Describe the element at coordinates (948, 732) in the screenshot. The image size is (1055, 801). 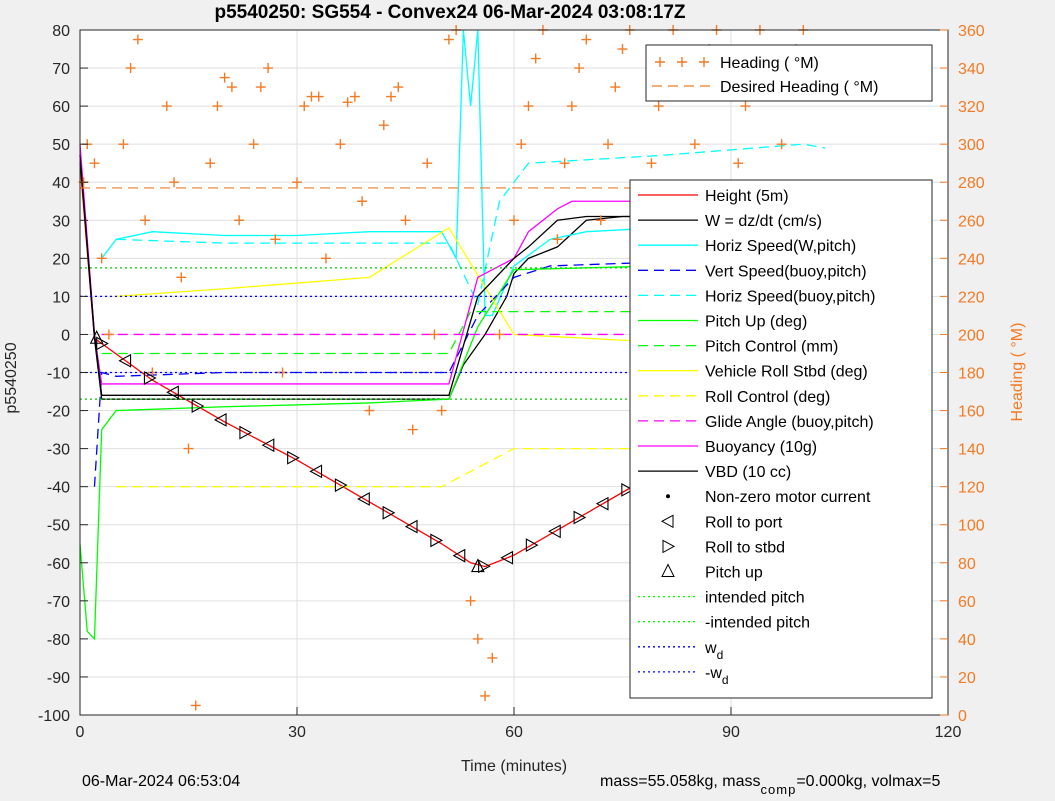
I see `x-tick-label: 120` at that location.